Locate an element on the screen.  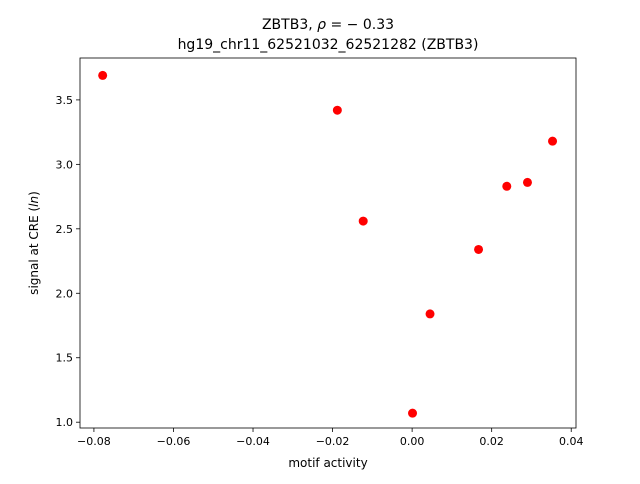
x-tick-label: −0.08 is located at coordinates (94, 441).